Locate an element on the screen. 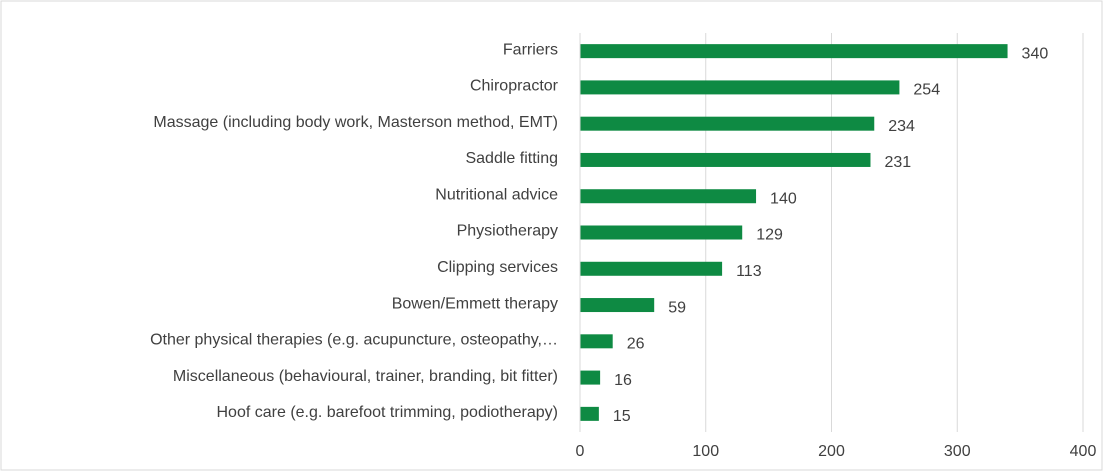 This screenshot has width=1104, height=472. data-label: 26 is located at coordinates (636, 344).